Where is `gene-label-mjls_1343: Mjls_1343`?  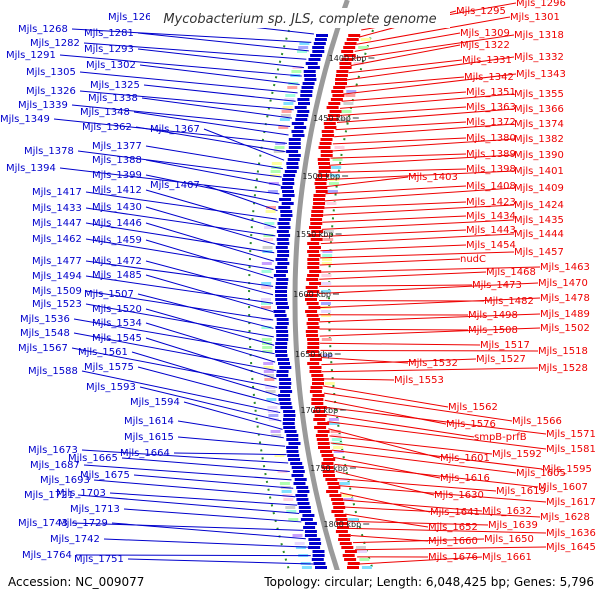
gene-label-mjls_1343: Mjls_1343 is located at coordinates (541, 74).